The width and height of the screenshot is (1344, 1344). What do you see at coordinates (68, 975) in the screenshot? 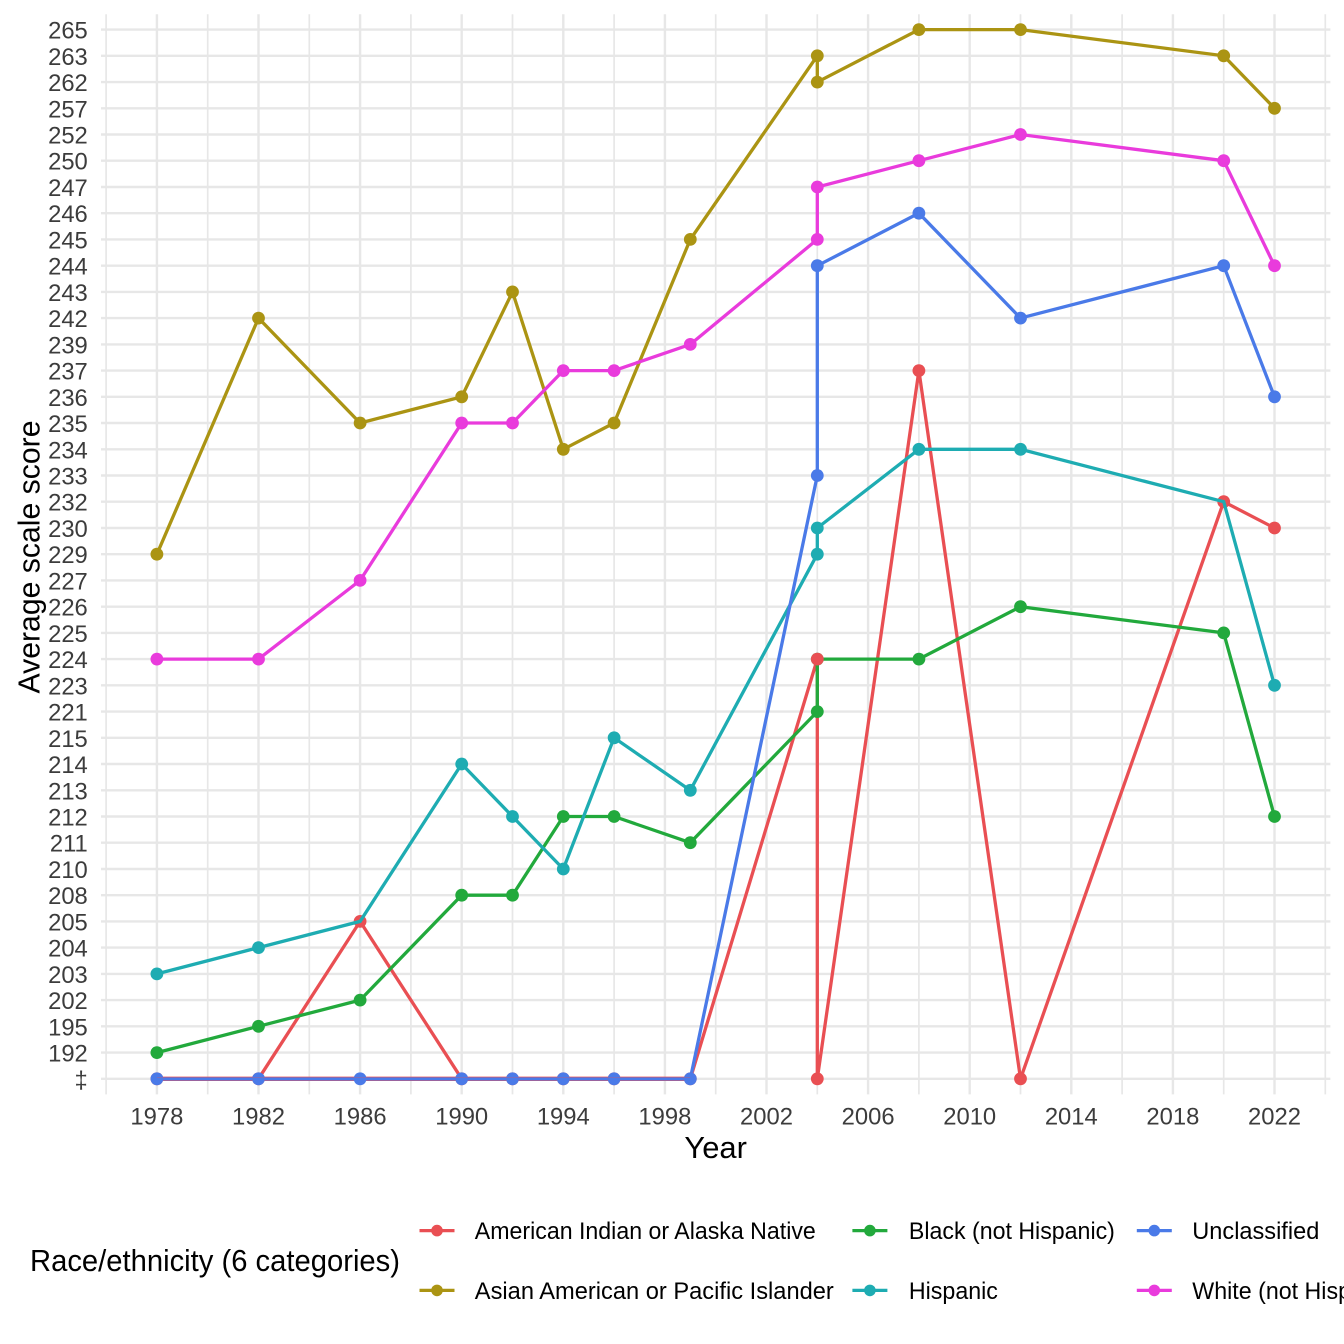
I see `svg-text: 203` at bounding box center [68, 975].